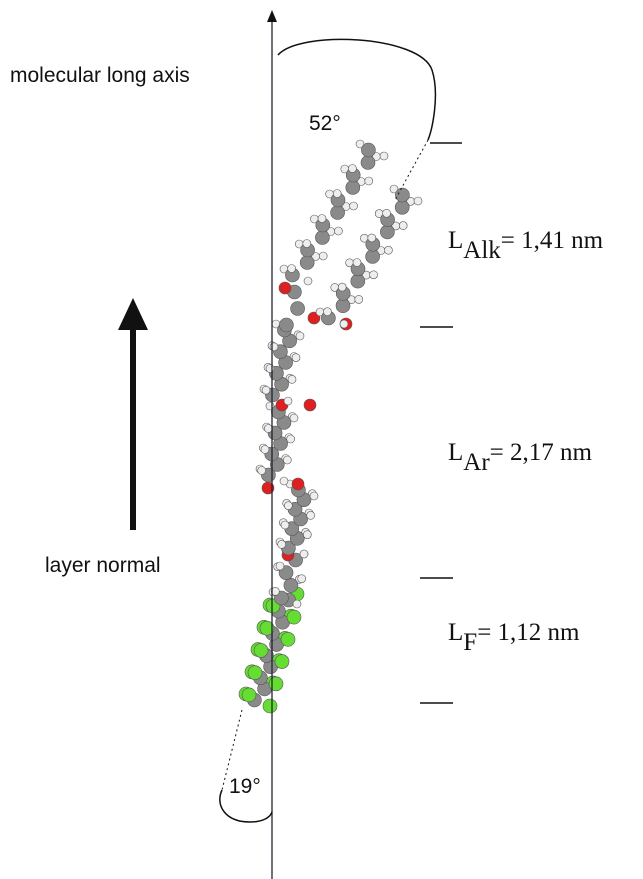 This screenshot has height=879, width=643. Describe the element at coordinates (232, 750) in the screenshot. I see `angle-guide-bottom` at that location.